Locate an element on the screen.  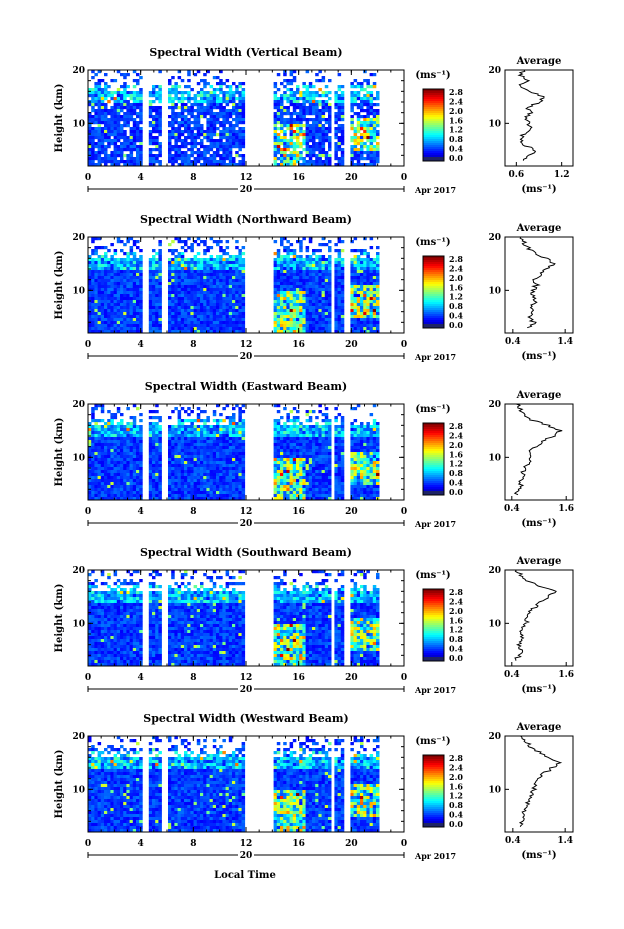
average-x-tick-label: 1.4 is located at coordinates (565, 342).